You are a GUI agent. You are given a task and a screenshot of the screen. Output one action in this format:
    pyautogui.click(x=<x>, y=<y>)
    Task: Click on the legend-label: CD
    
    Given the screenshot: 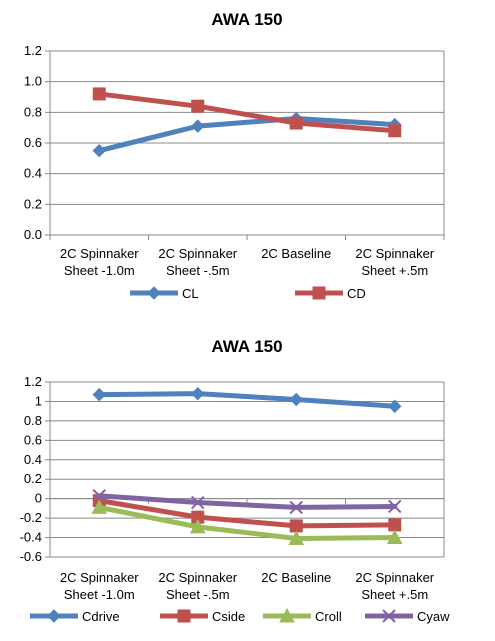 What is the action you would take?
    pyautogui.click(x=356, y=293)
    